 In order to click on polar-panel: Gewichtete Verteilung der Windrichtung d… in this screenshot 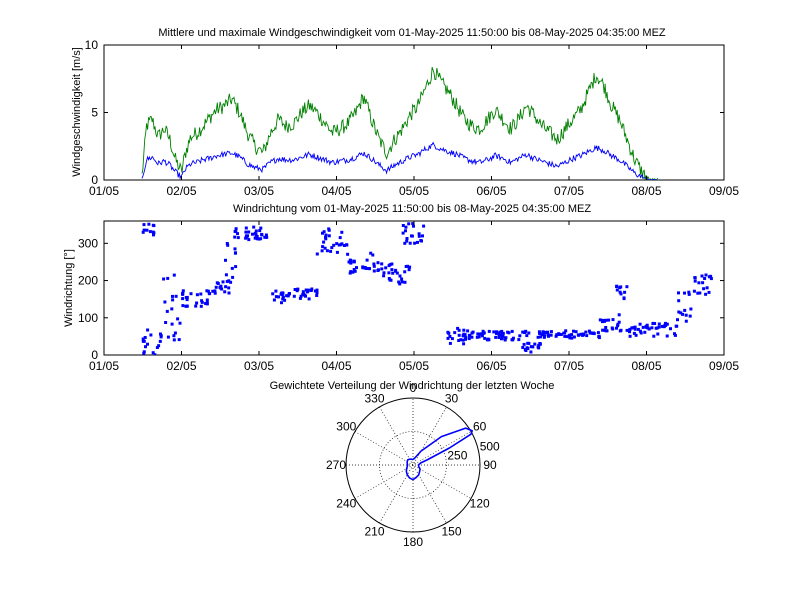, I will do `click(412, 464)`.